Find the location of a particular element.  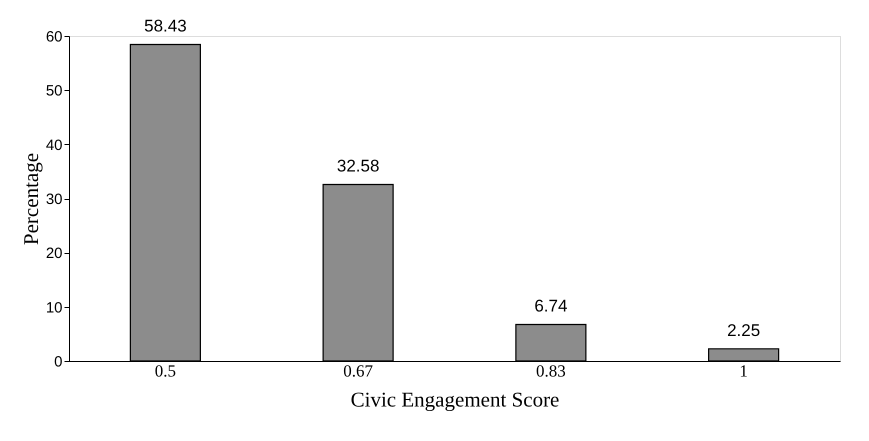

y-tick-label: 30 is located at coordinates (54, 199).